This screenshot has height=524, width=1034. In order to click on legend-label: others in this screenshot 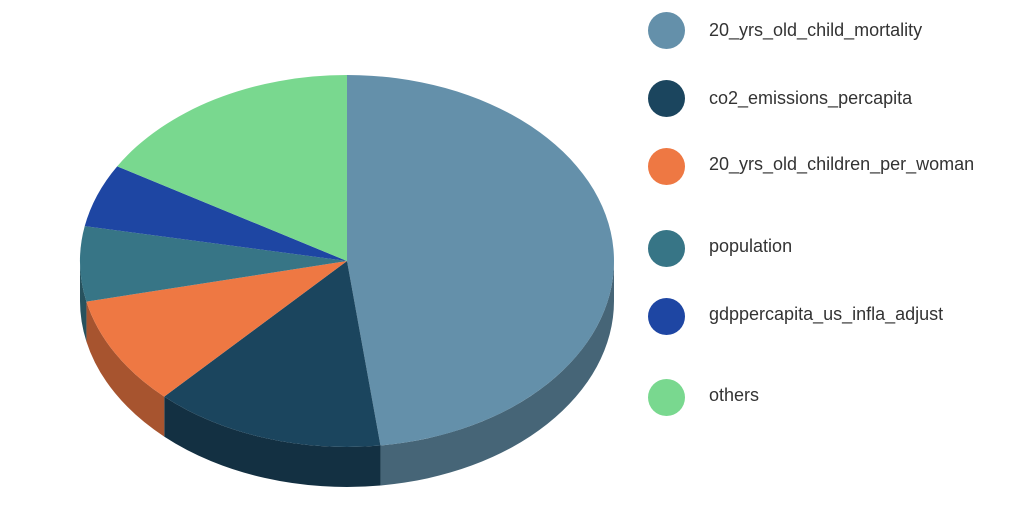, I will do `click(734, 395)`.